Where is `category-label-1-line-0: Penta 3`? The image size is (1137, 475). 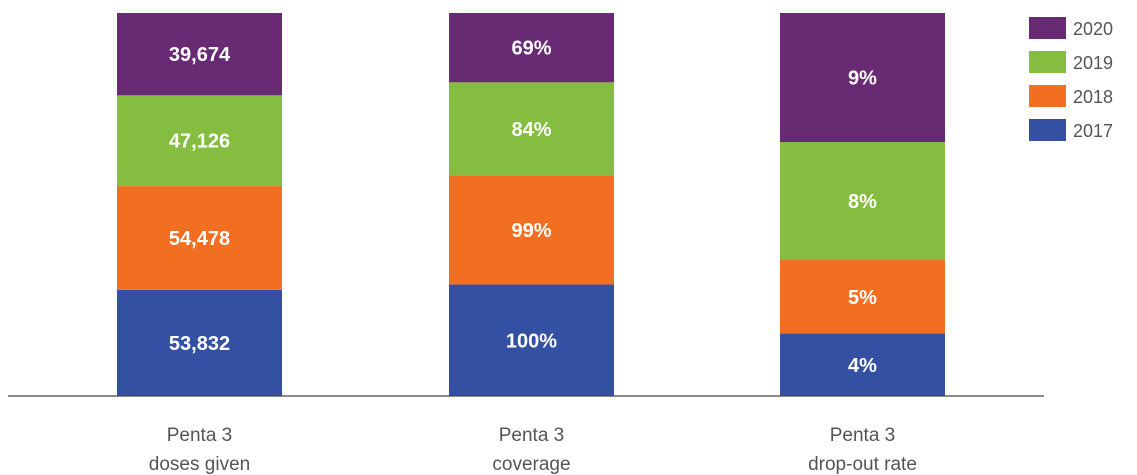
category-label-1-line-0: Penta 3 is located at coordinates (532, 435).